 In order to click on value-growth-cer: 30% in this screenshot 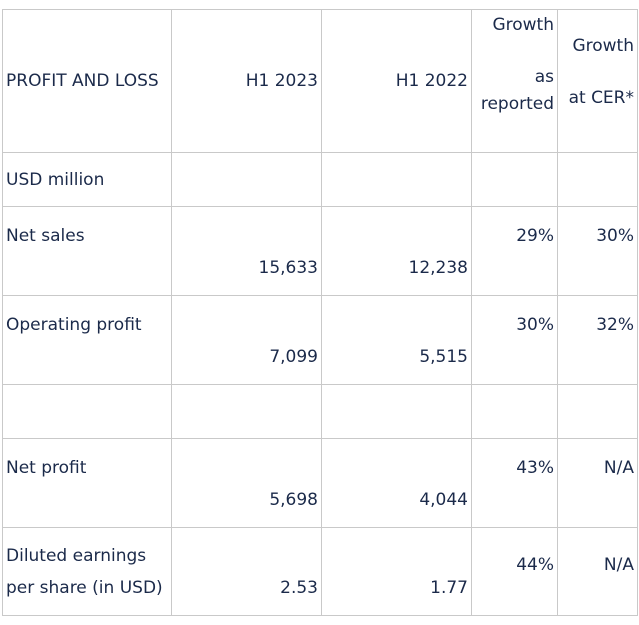, I will do `click(597, 251)`.